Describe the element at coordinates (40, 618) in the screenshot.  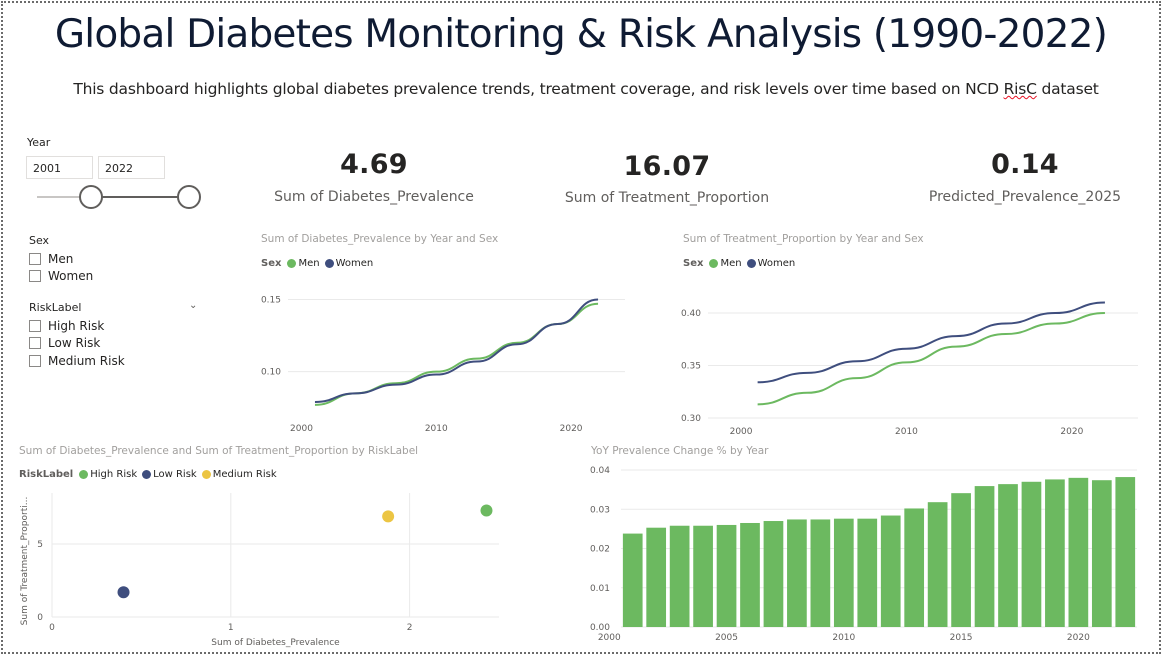
I see `y-tick-label: 0` at that location.